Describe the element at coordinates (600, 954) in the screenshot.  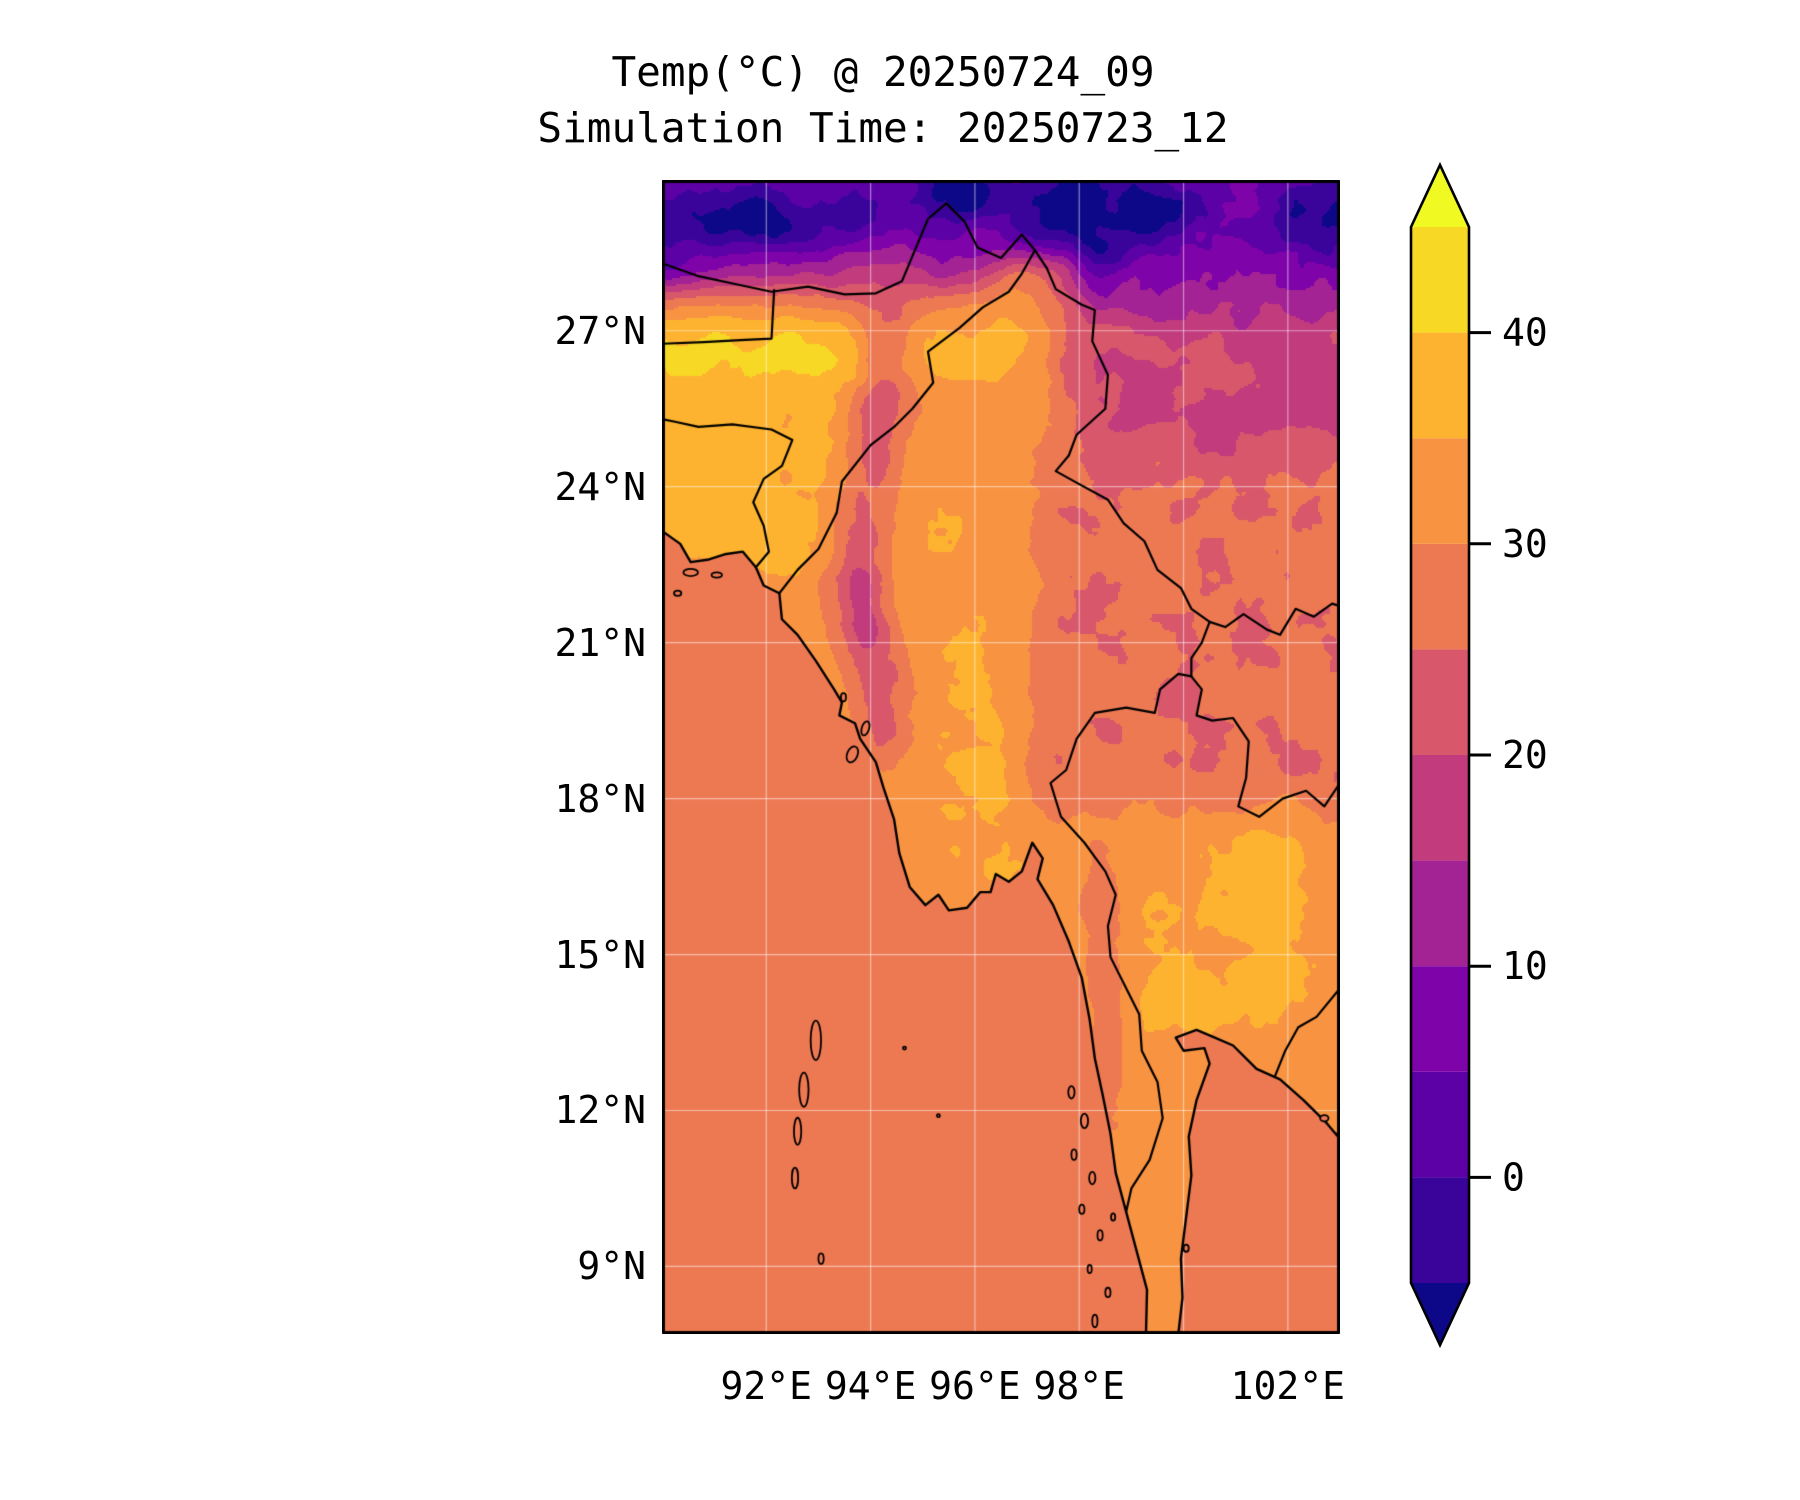
I see `y-tick-label: 15°N` at that location.